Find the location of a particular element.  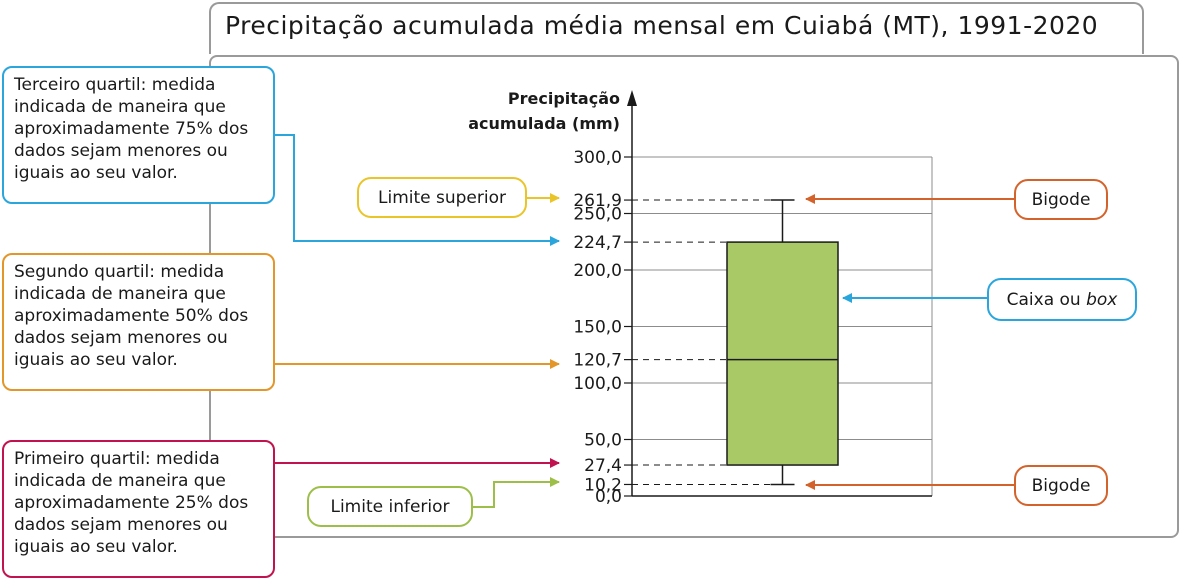

y-axis-arrowhead is located at coordinates (632, 98).